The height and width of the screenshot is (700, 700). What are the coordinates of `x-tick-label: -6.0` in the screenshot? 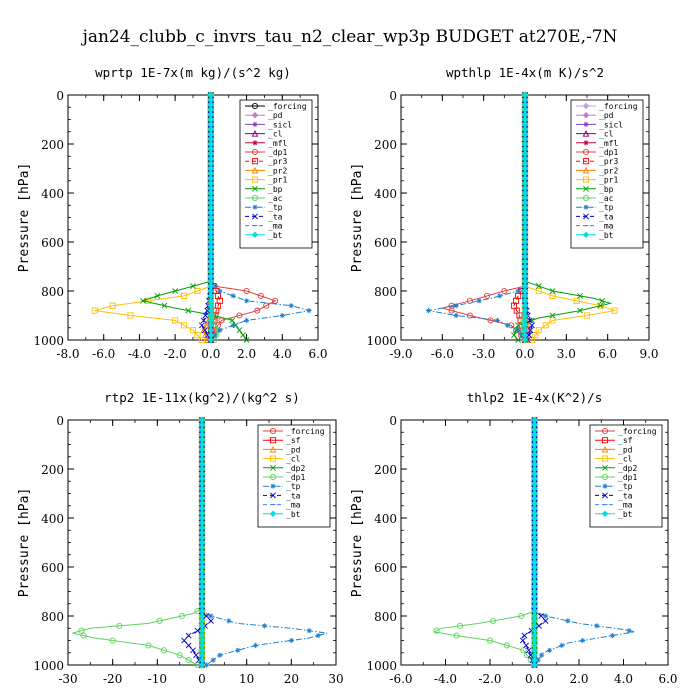 It's located at (442, 354).